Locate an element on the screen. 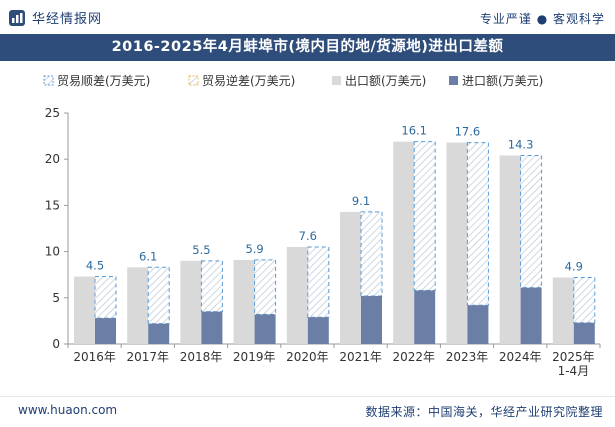 This screenshot has height=427, width=615. footer-divider is located at coordinates (307, 396).